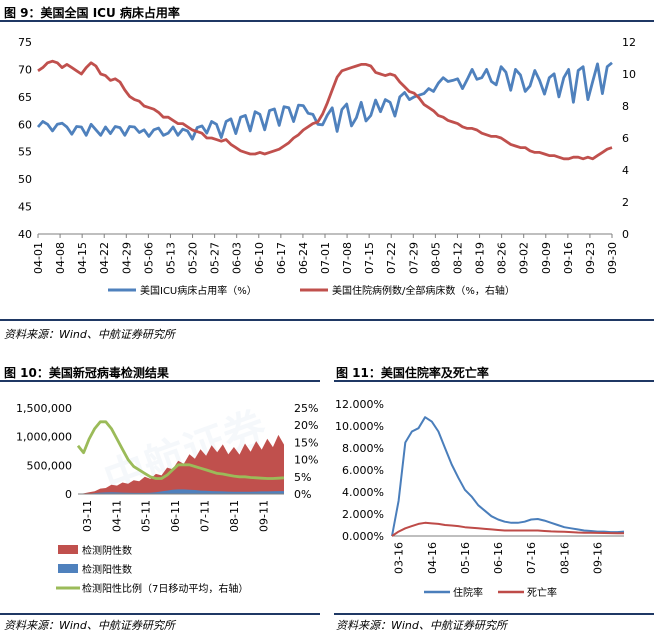 The width and height of the screenshot is (654, 636). I want to click on fig9-bottom-rule, so click(327, 320).